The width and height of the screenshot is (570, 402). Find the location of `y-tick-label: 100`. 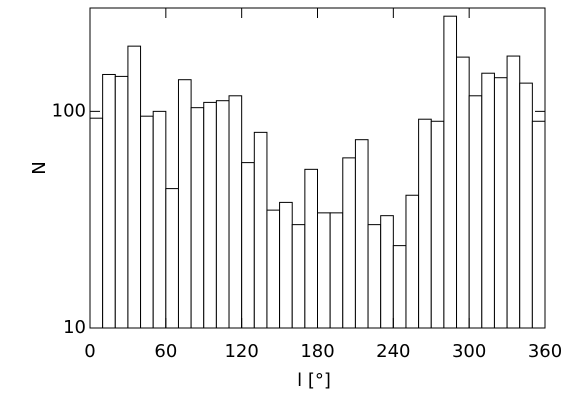

y-tick-label: 100 is located at coordinates (69, 110).